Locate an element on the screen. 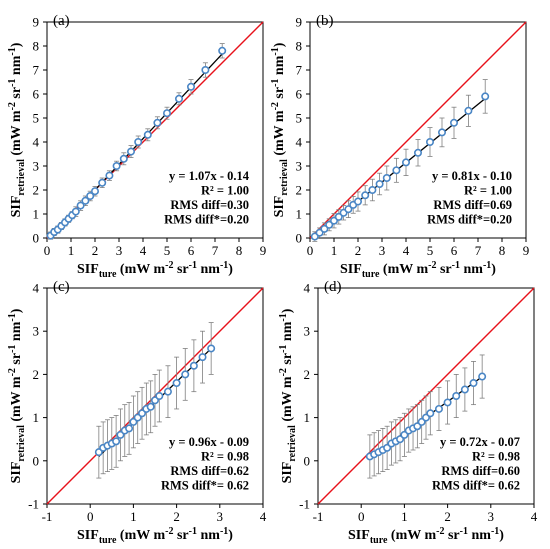  stats-line: R² = 0.98 is located at coordinates (496, 457).